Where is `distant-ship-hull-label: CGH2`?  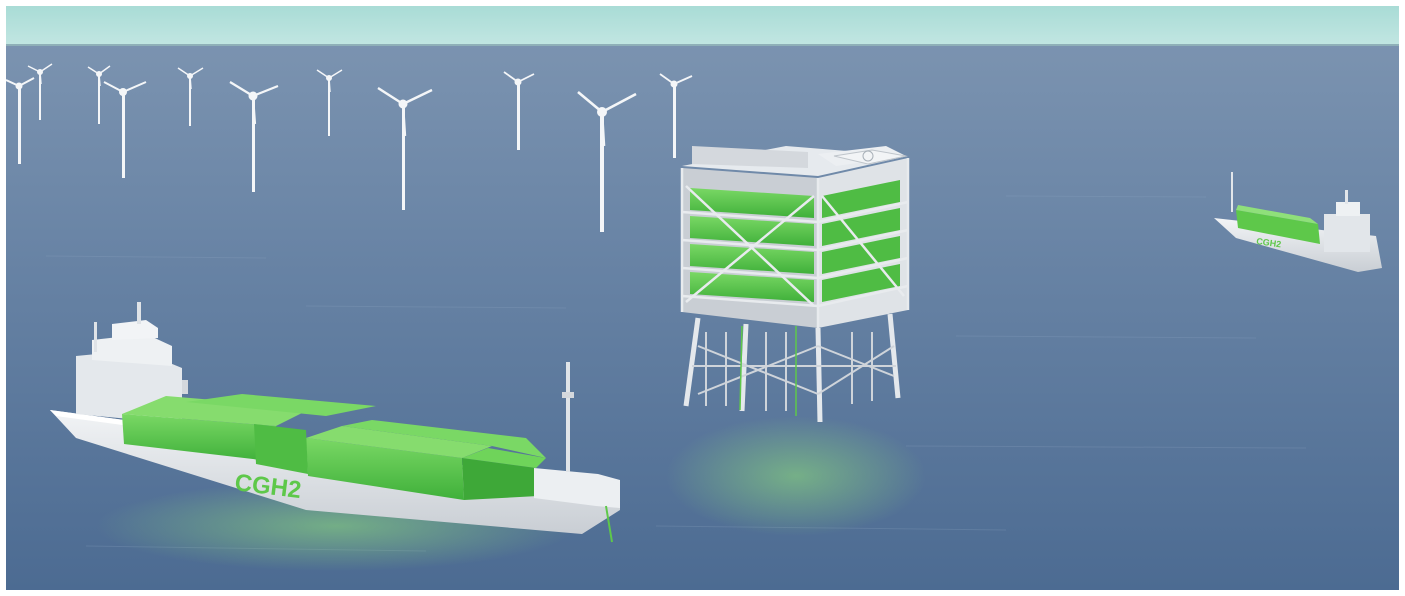
distant-ship-hull-label: CGH2 is located at coordinates (1269, 242).